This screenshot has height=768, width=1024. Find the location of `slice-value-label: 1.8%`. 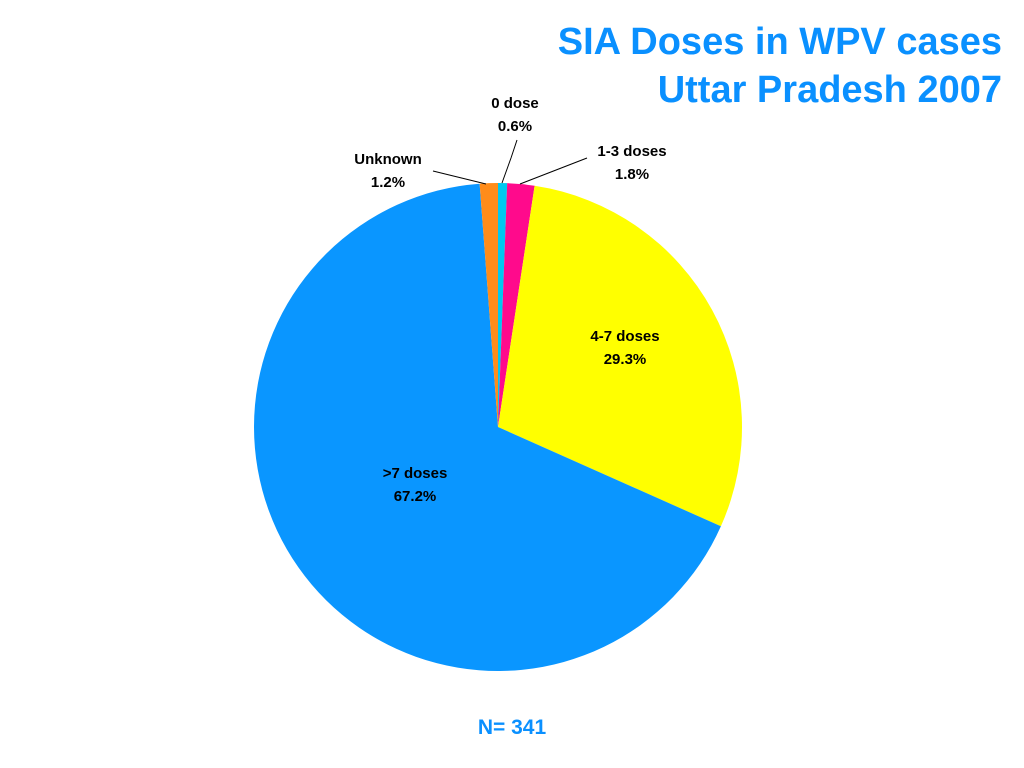

slice-value-label: 1.8% is located at coordinates (632, 174).